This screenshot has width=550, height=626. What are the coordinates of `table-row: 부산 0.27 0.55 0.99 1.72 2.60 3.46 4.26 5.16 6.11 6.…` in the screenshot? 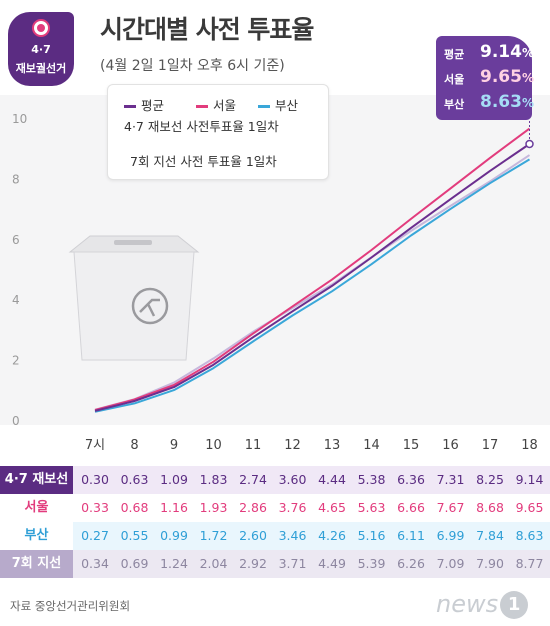 It's located at (275, 536).